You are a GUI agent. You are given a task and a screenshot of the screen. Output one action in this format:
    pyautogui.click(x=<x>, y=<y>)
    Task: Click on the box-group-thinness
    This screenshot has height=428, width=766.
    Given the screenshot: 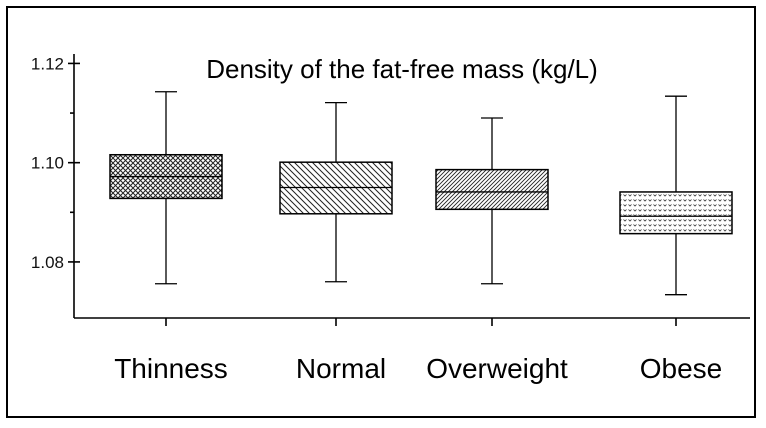 What is the action you would take?
    pyautogui.click(x=166, y=208)
    